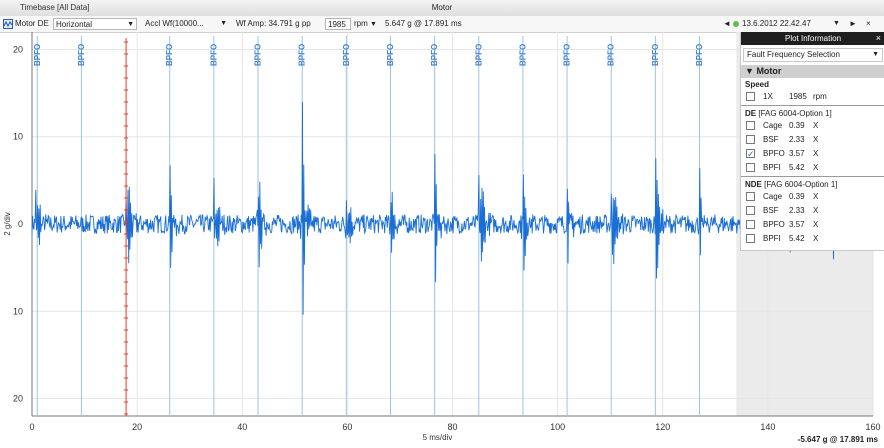 The height and width of the screenshot is (448, 884). Describe the element at coordinates (18, 49) in the screenshot. I see `y-tick-label: 20` at that location.